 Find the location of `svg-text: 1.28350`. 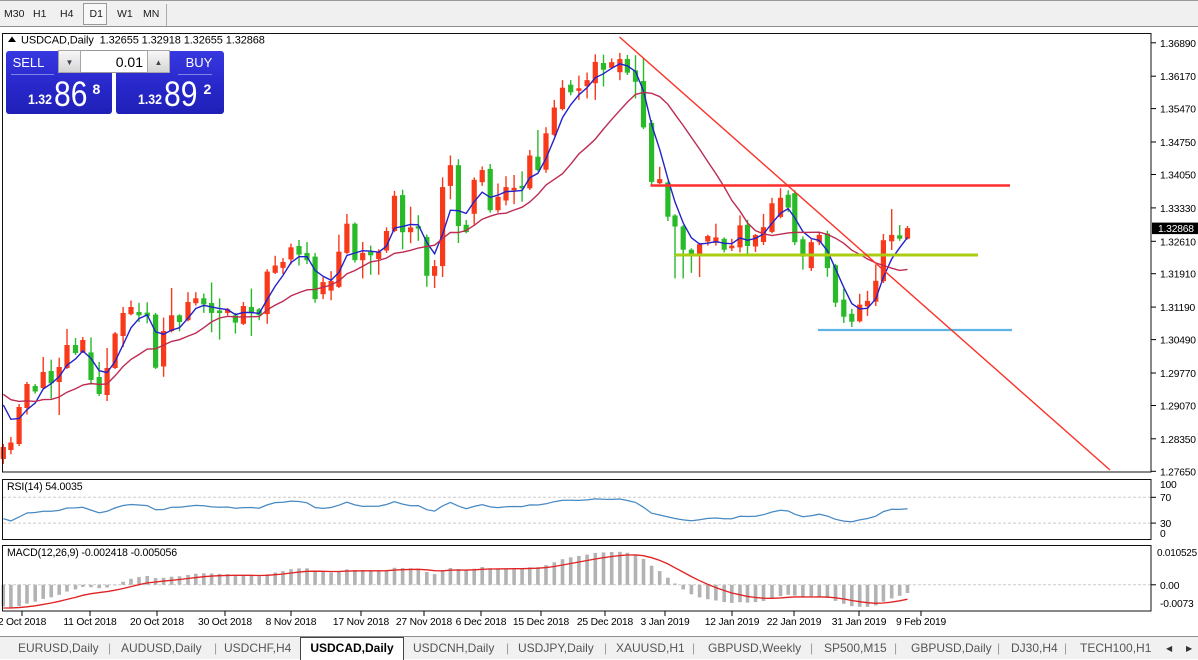

svg-text: 1.28350 is located at coordinates (1178, 440).